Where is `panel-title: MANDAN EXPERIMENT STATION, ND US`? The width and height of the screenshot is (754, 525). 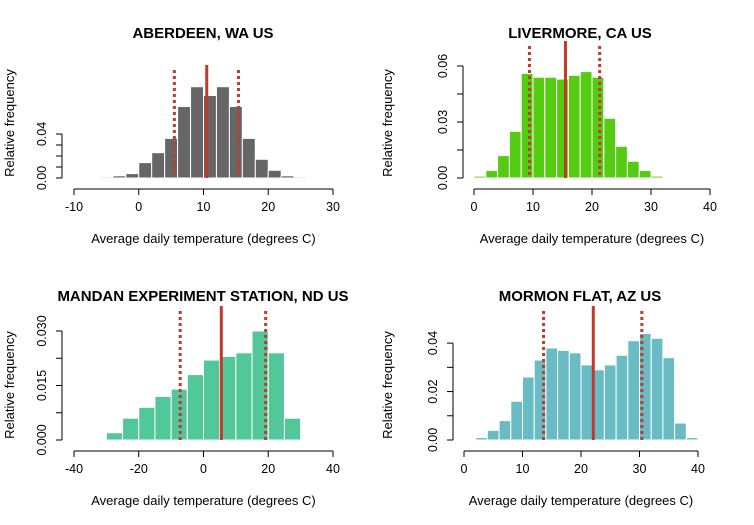
panel-title: MANDAN EXPERIMENT STATION, ND US is located at coordinates (202, 296).